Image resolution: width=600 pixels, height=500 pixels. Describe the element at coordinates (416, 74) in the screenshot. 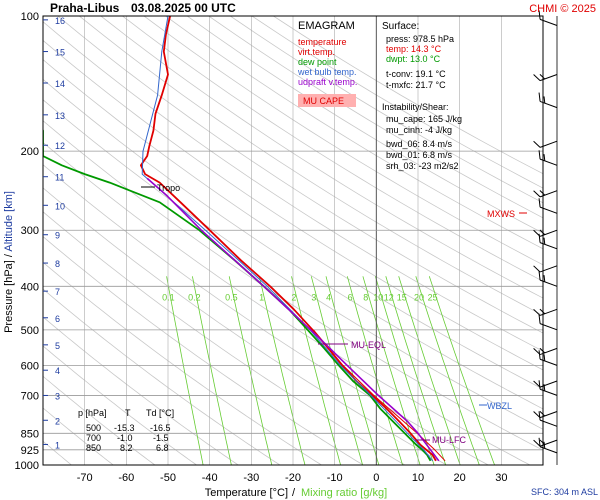

I see `t-conv: t-conv: 19.1 °C` at that location.